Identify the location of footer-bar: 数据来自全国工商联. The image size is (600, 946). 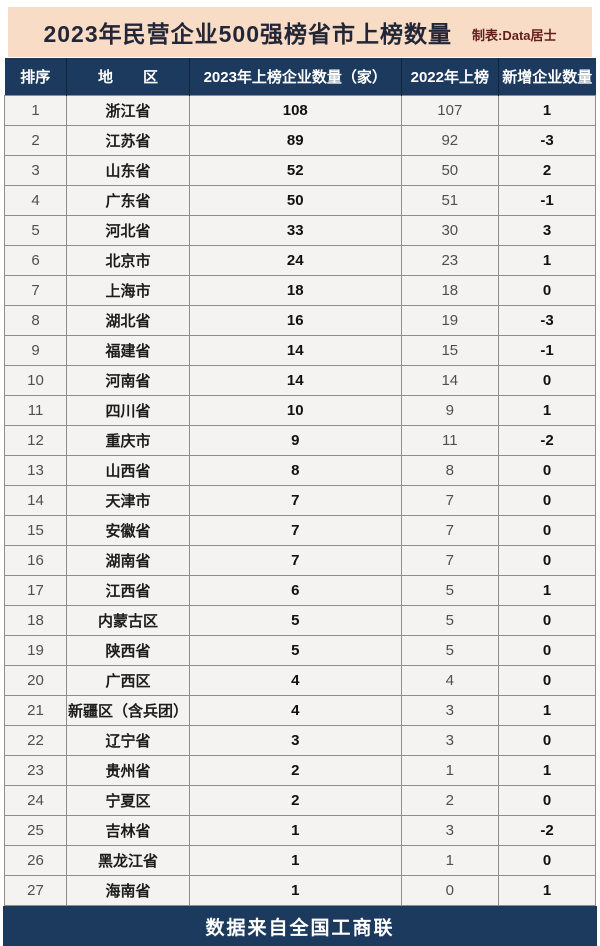
(300, 926).